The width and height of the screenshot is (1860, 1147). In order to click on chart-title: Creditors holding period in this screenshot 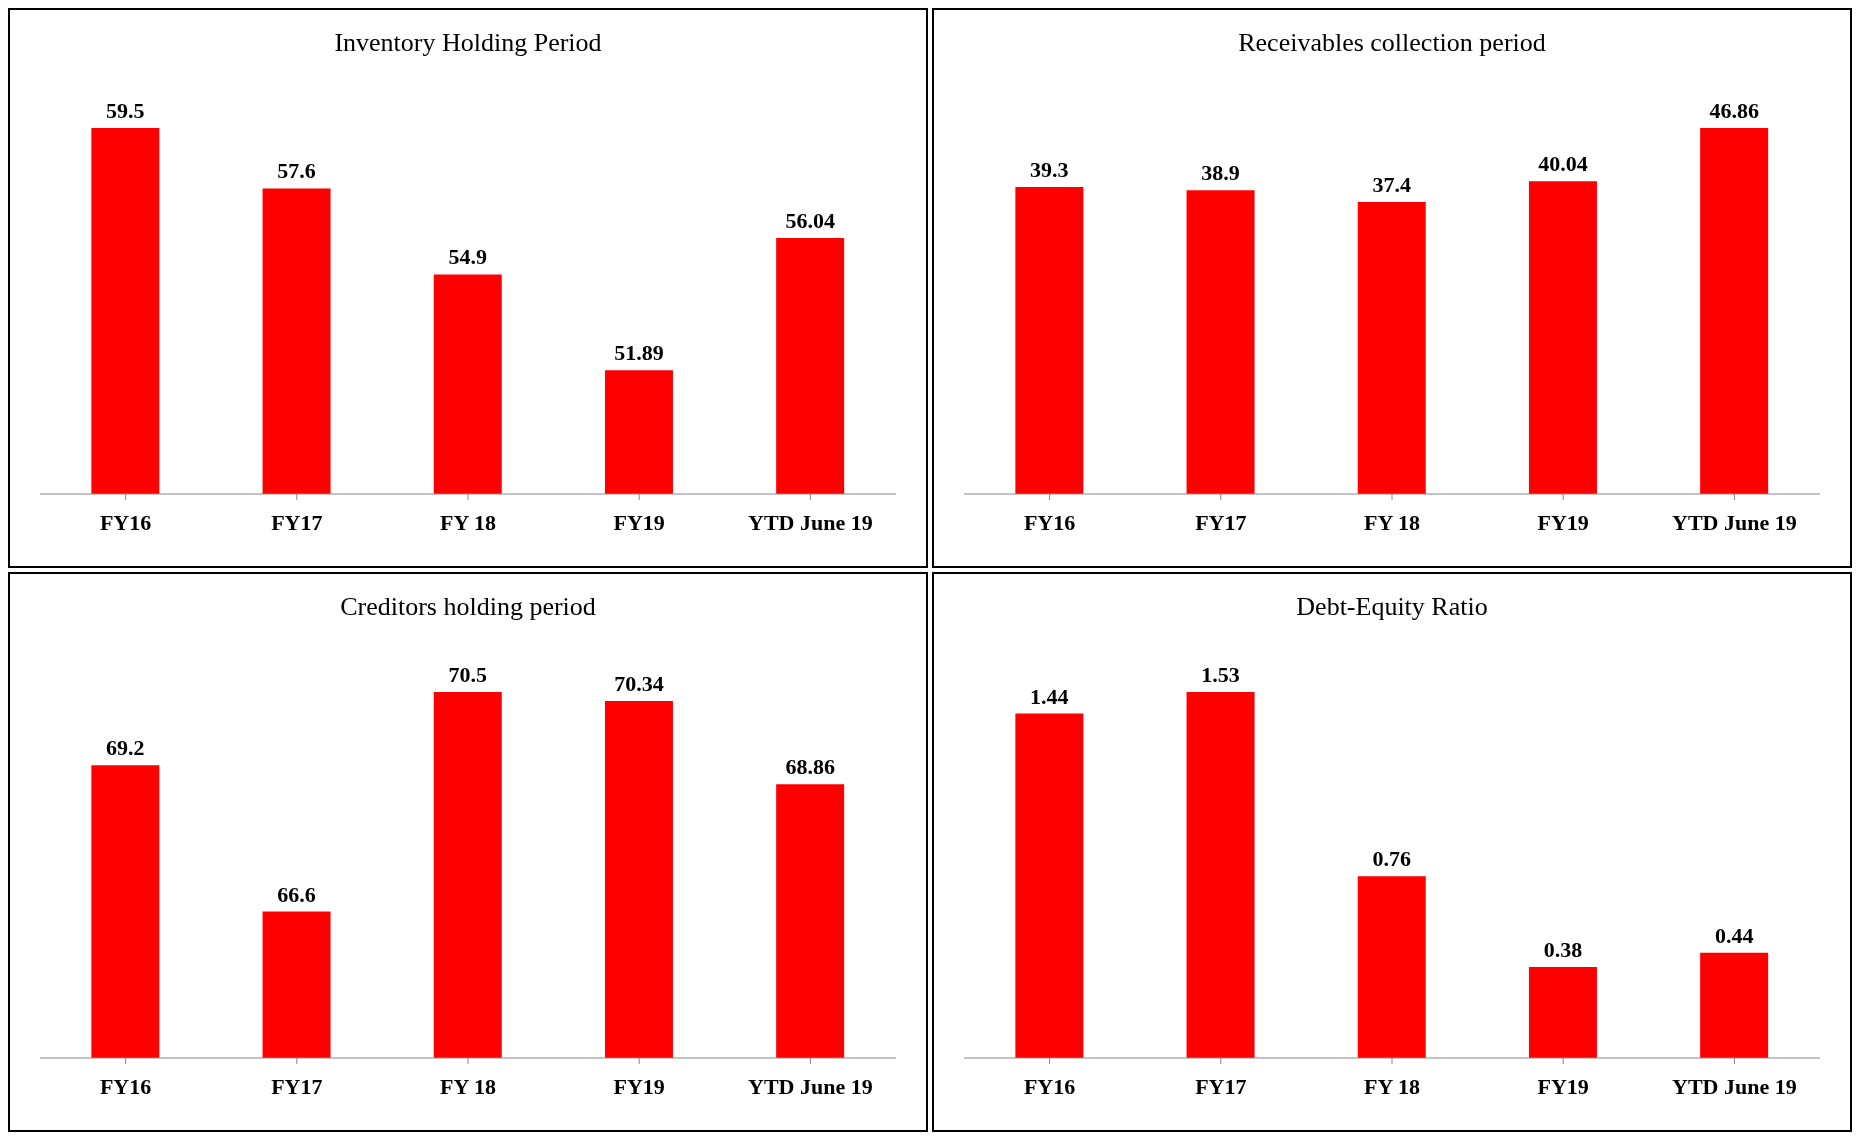, I will do `click(468, 607)`.